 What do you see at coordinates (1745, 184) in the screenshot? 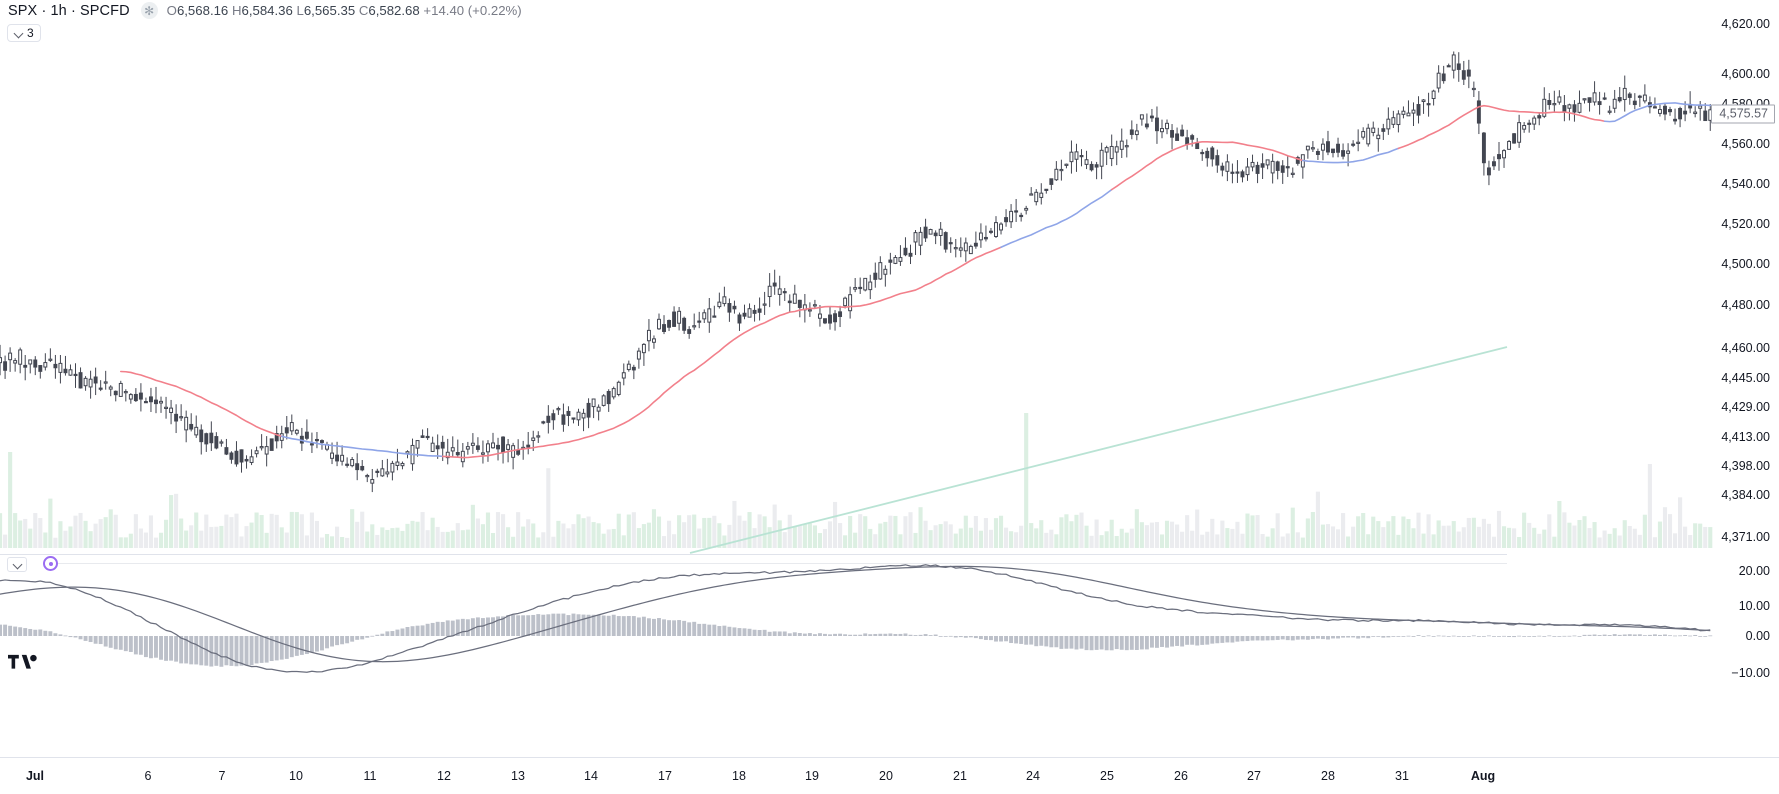
I see `price-axis-label: 4,540.00` at bounding box center [1745, 184].